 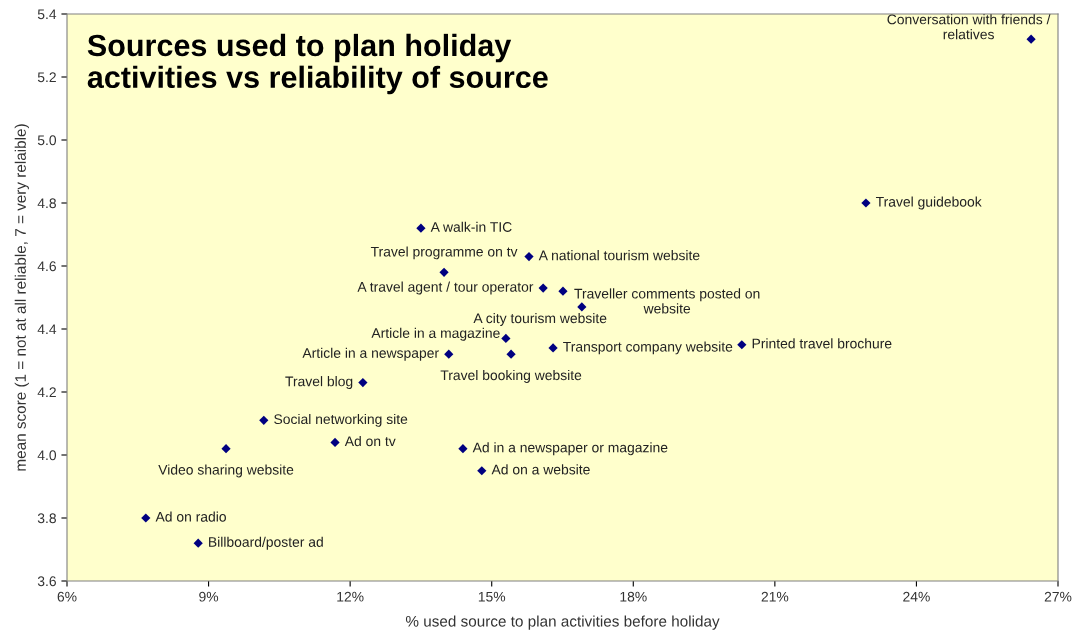 What do you see at coordinates (562, 622) in the screenshot?
I see `x-axis-title: % used source to plan activities before holiday` at bounding box center [562, 622].